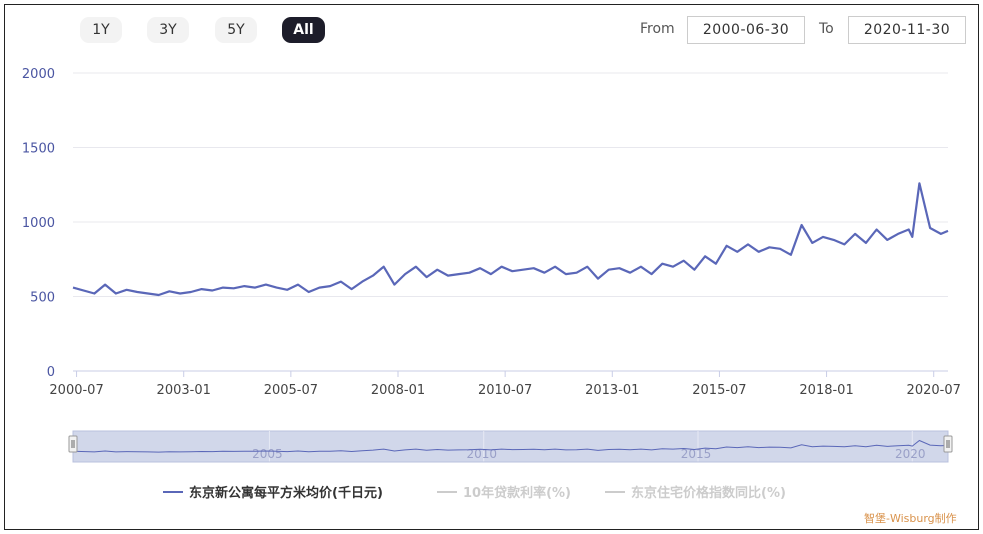 This screenshot has height=534, width=983. What do you see at coordinates (826, 29) in the screenshot?
I see `to-label: To` at bounding box center [826, 29].